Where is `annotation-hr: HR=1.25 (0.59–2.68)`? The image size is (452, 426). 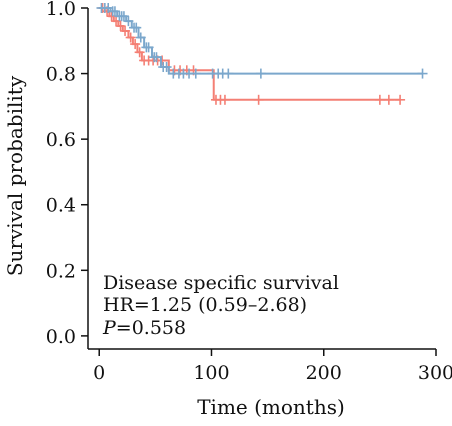 annotation-hr: HR=1.25 (0.59–2.68) is located at coordinates (205, 305).